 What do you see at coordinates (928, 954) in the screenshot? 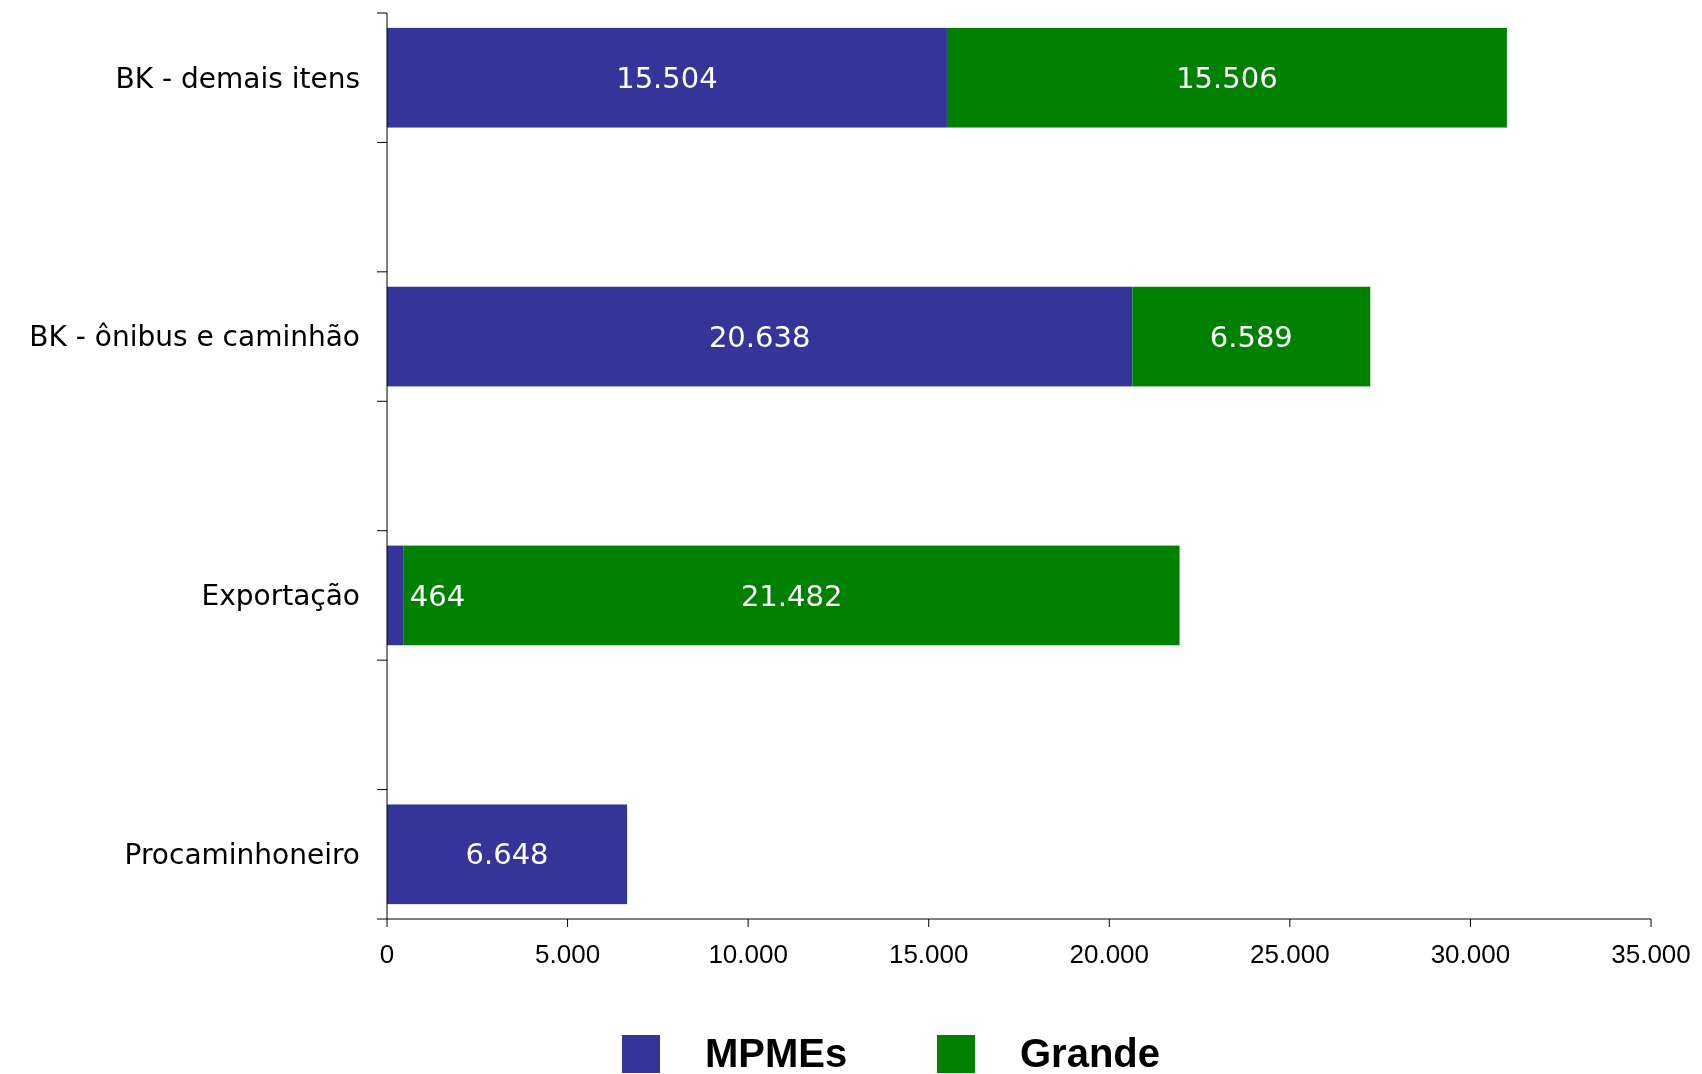
I see `x-tick-label: 15.000` at bounding box center [928, 954].